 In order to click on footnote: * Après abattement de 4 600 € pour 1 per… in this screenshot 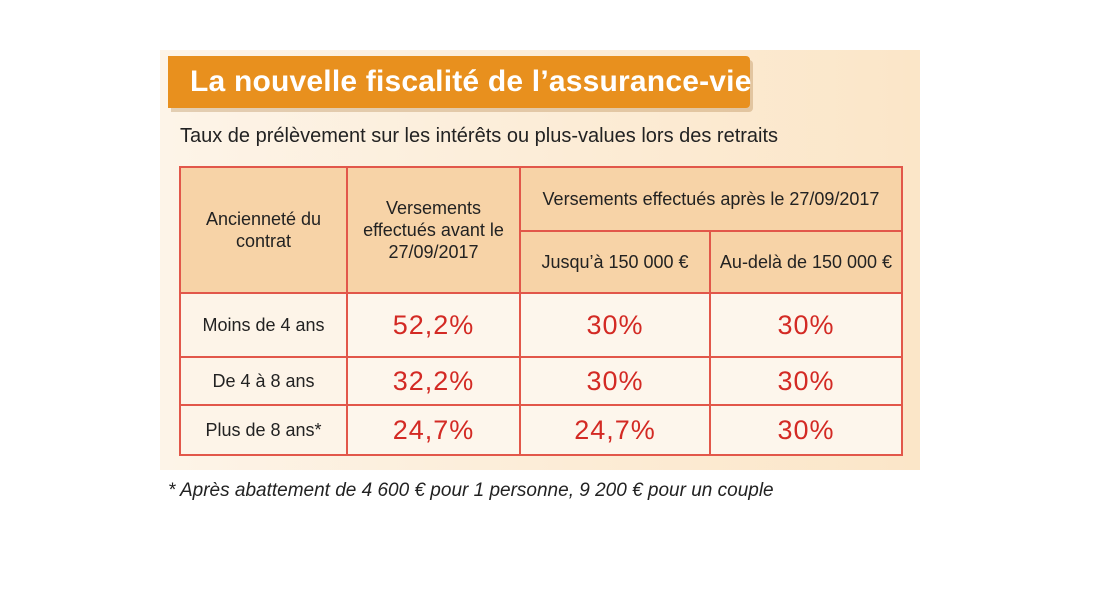, I will do `click(471, 490)`.